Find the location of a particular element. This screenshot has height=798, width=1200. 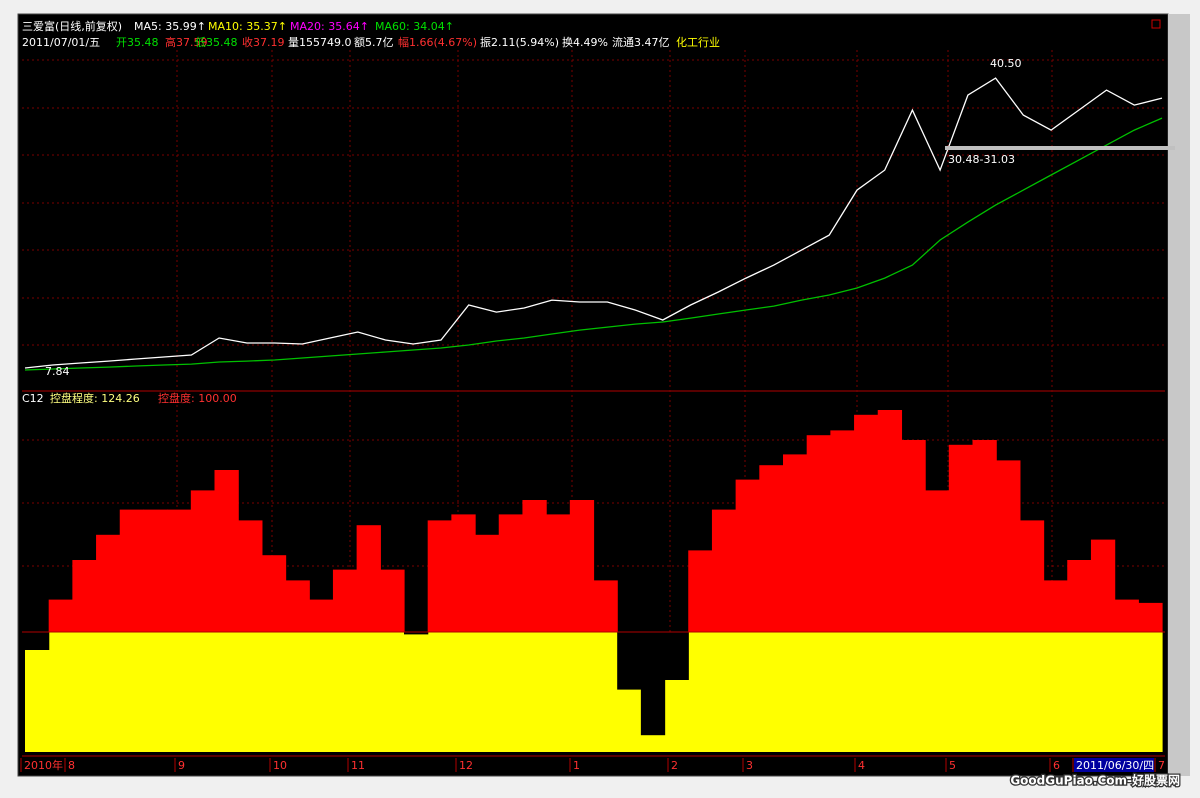

x-tick-label: 7 is located at coordinates (1161, 765).